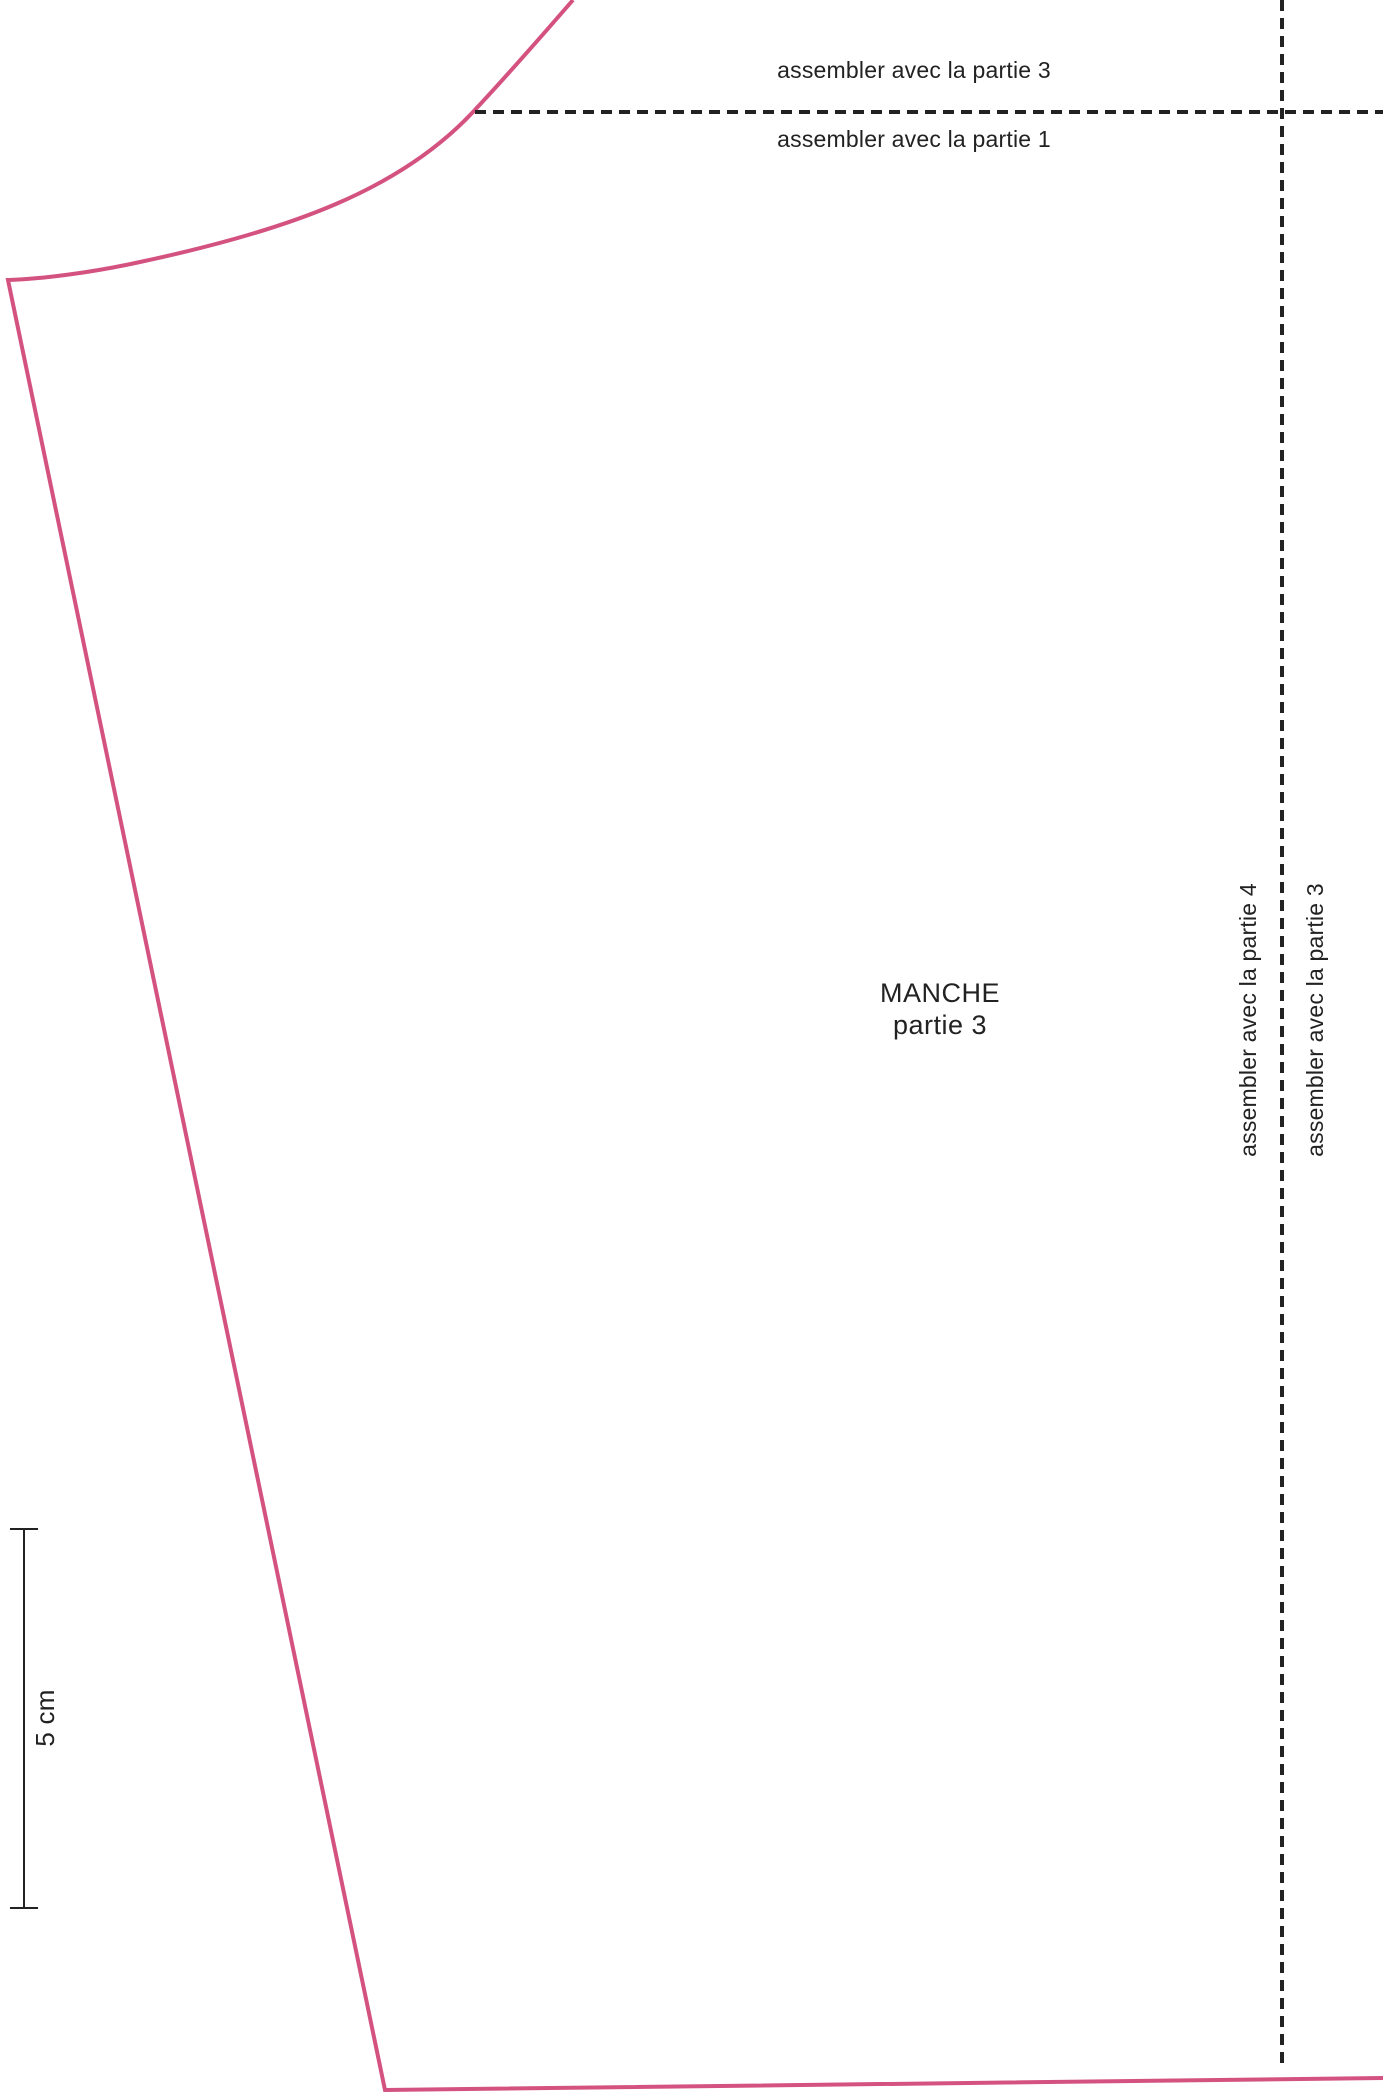 Image resolution: width=1383 pixels, height=2093 pixels. I want to click on assembly-label-top-below: assembler avec la partie 1, so click(914, 139).